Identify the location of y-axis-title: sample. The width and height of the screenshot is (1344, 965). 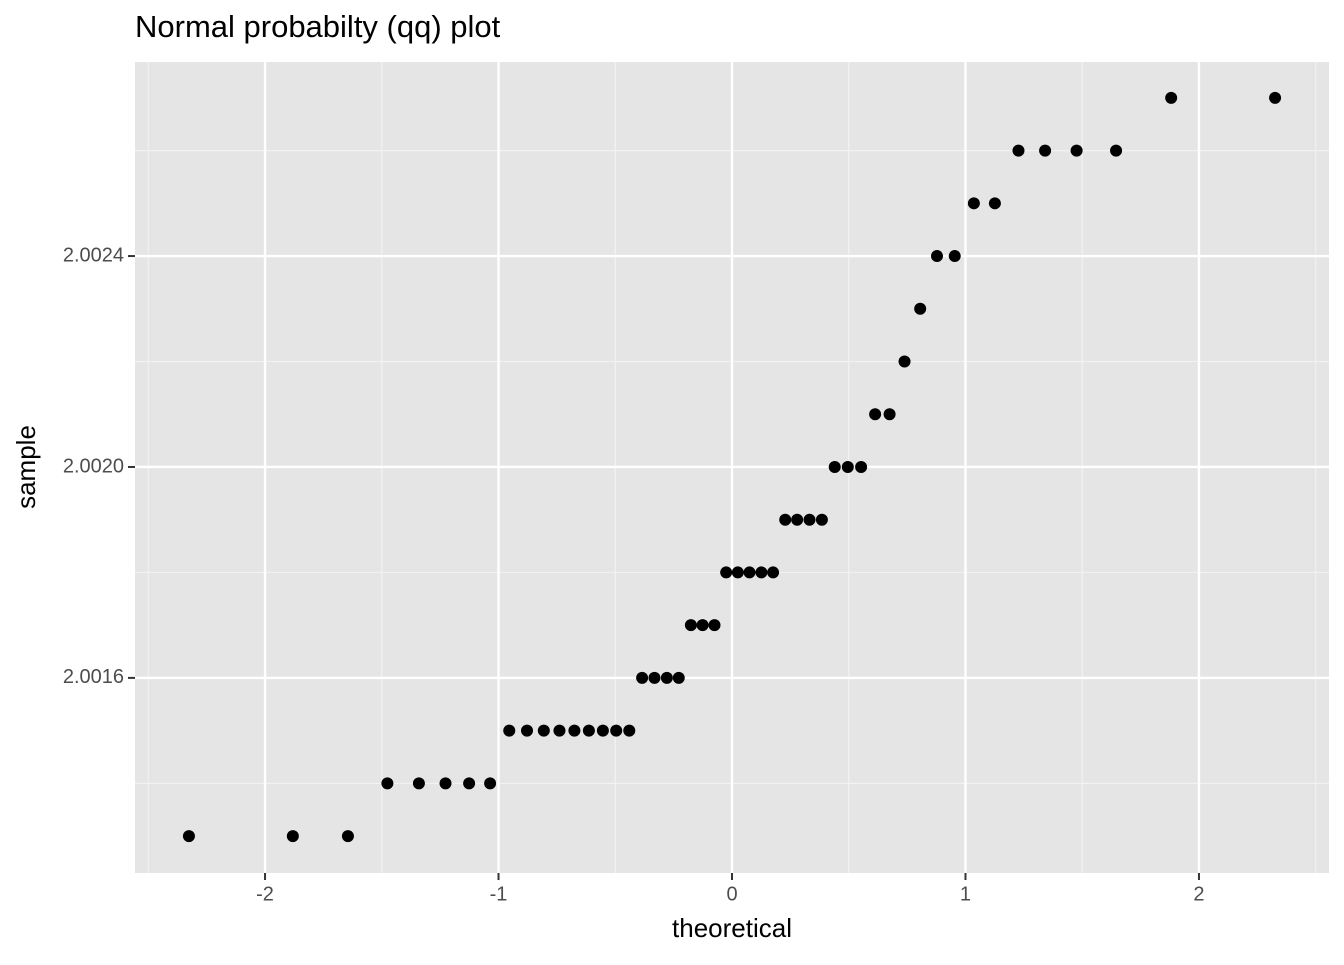
(26, 467).